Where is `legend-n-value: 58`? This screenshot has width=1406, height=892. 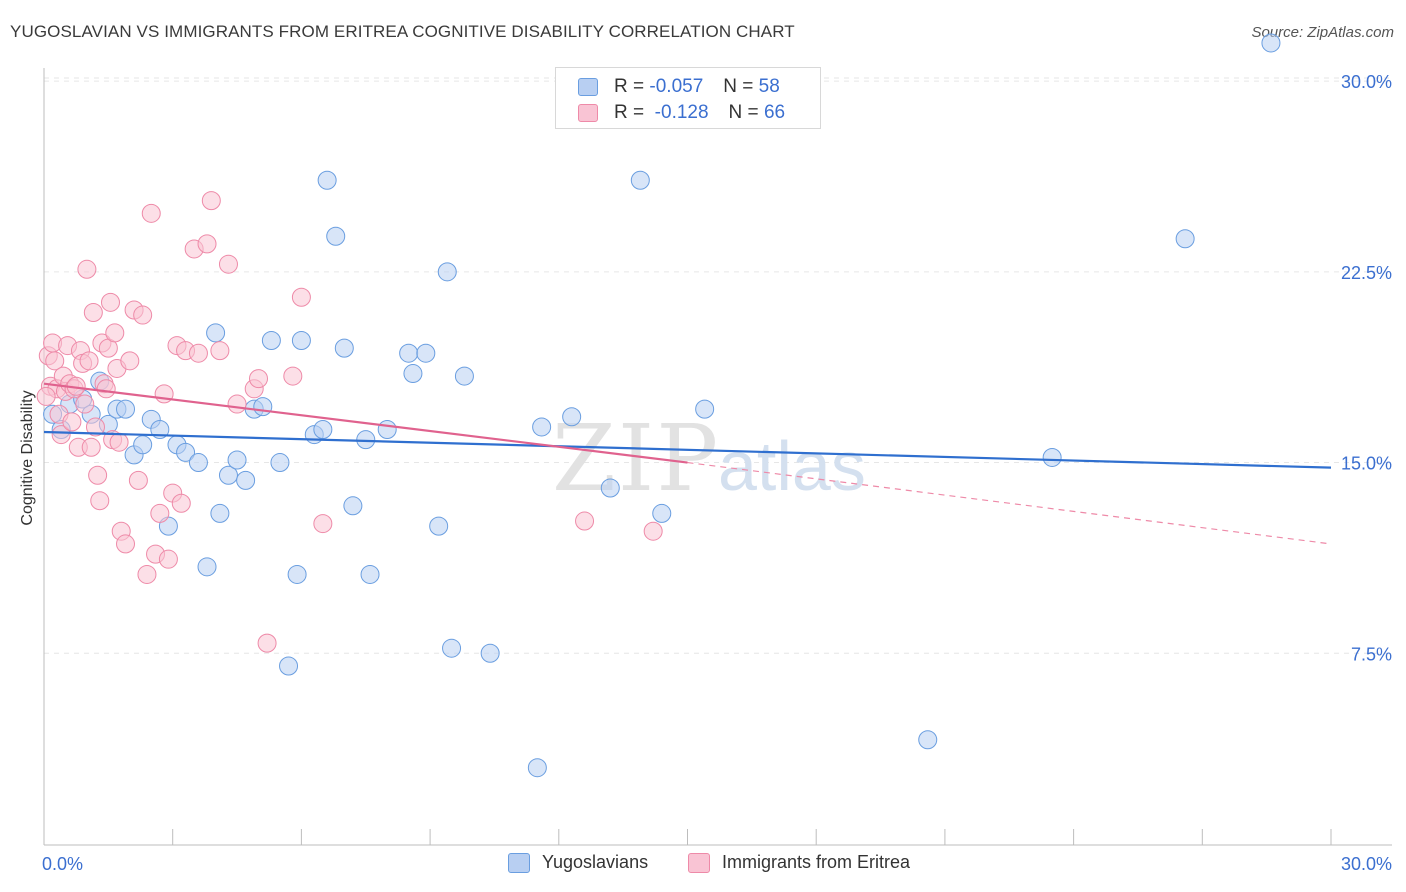 legend-n-value: 58 is located at coordinates (769, 86).